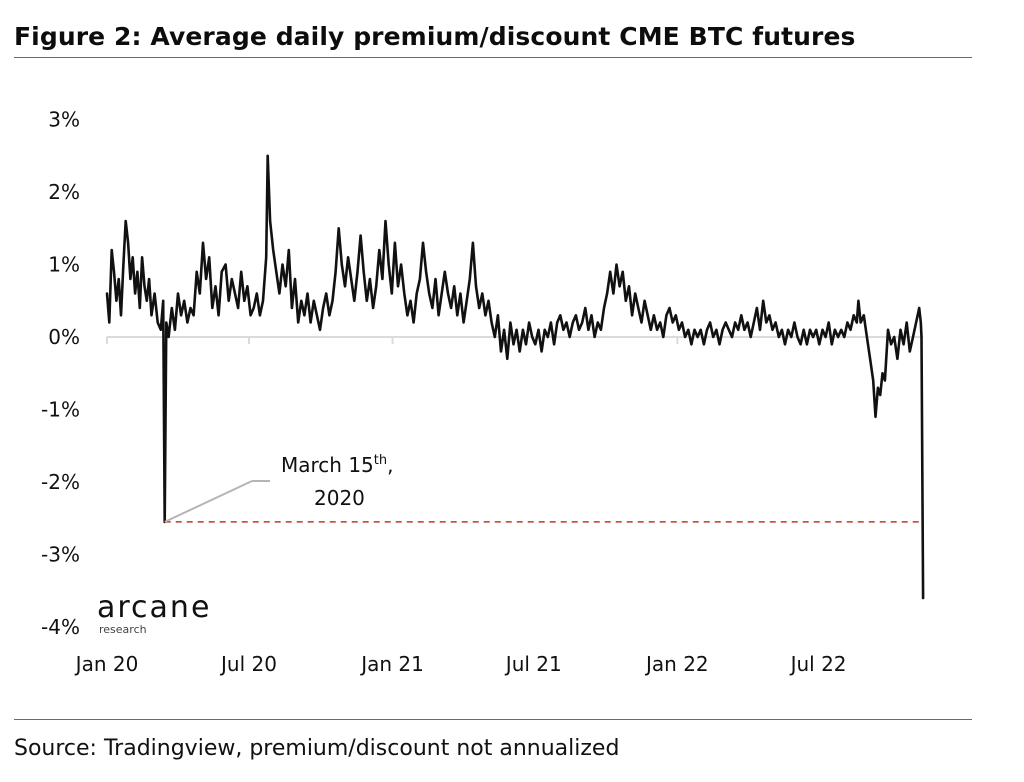  What do you see at coordinates (676, 664) in the screenshot?
I see `x-tick-label: Jan 22` at bounding box center [676, 664].